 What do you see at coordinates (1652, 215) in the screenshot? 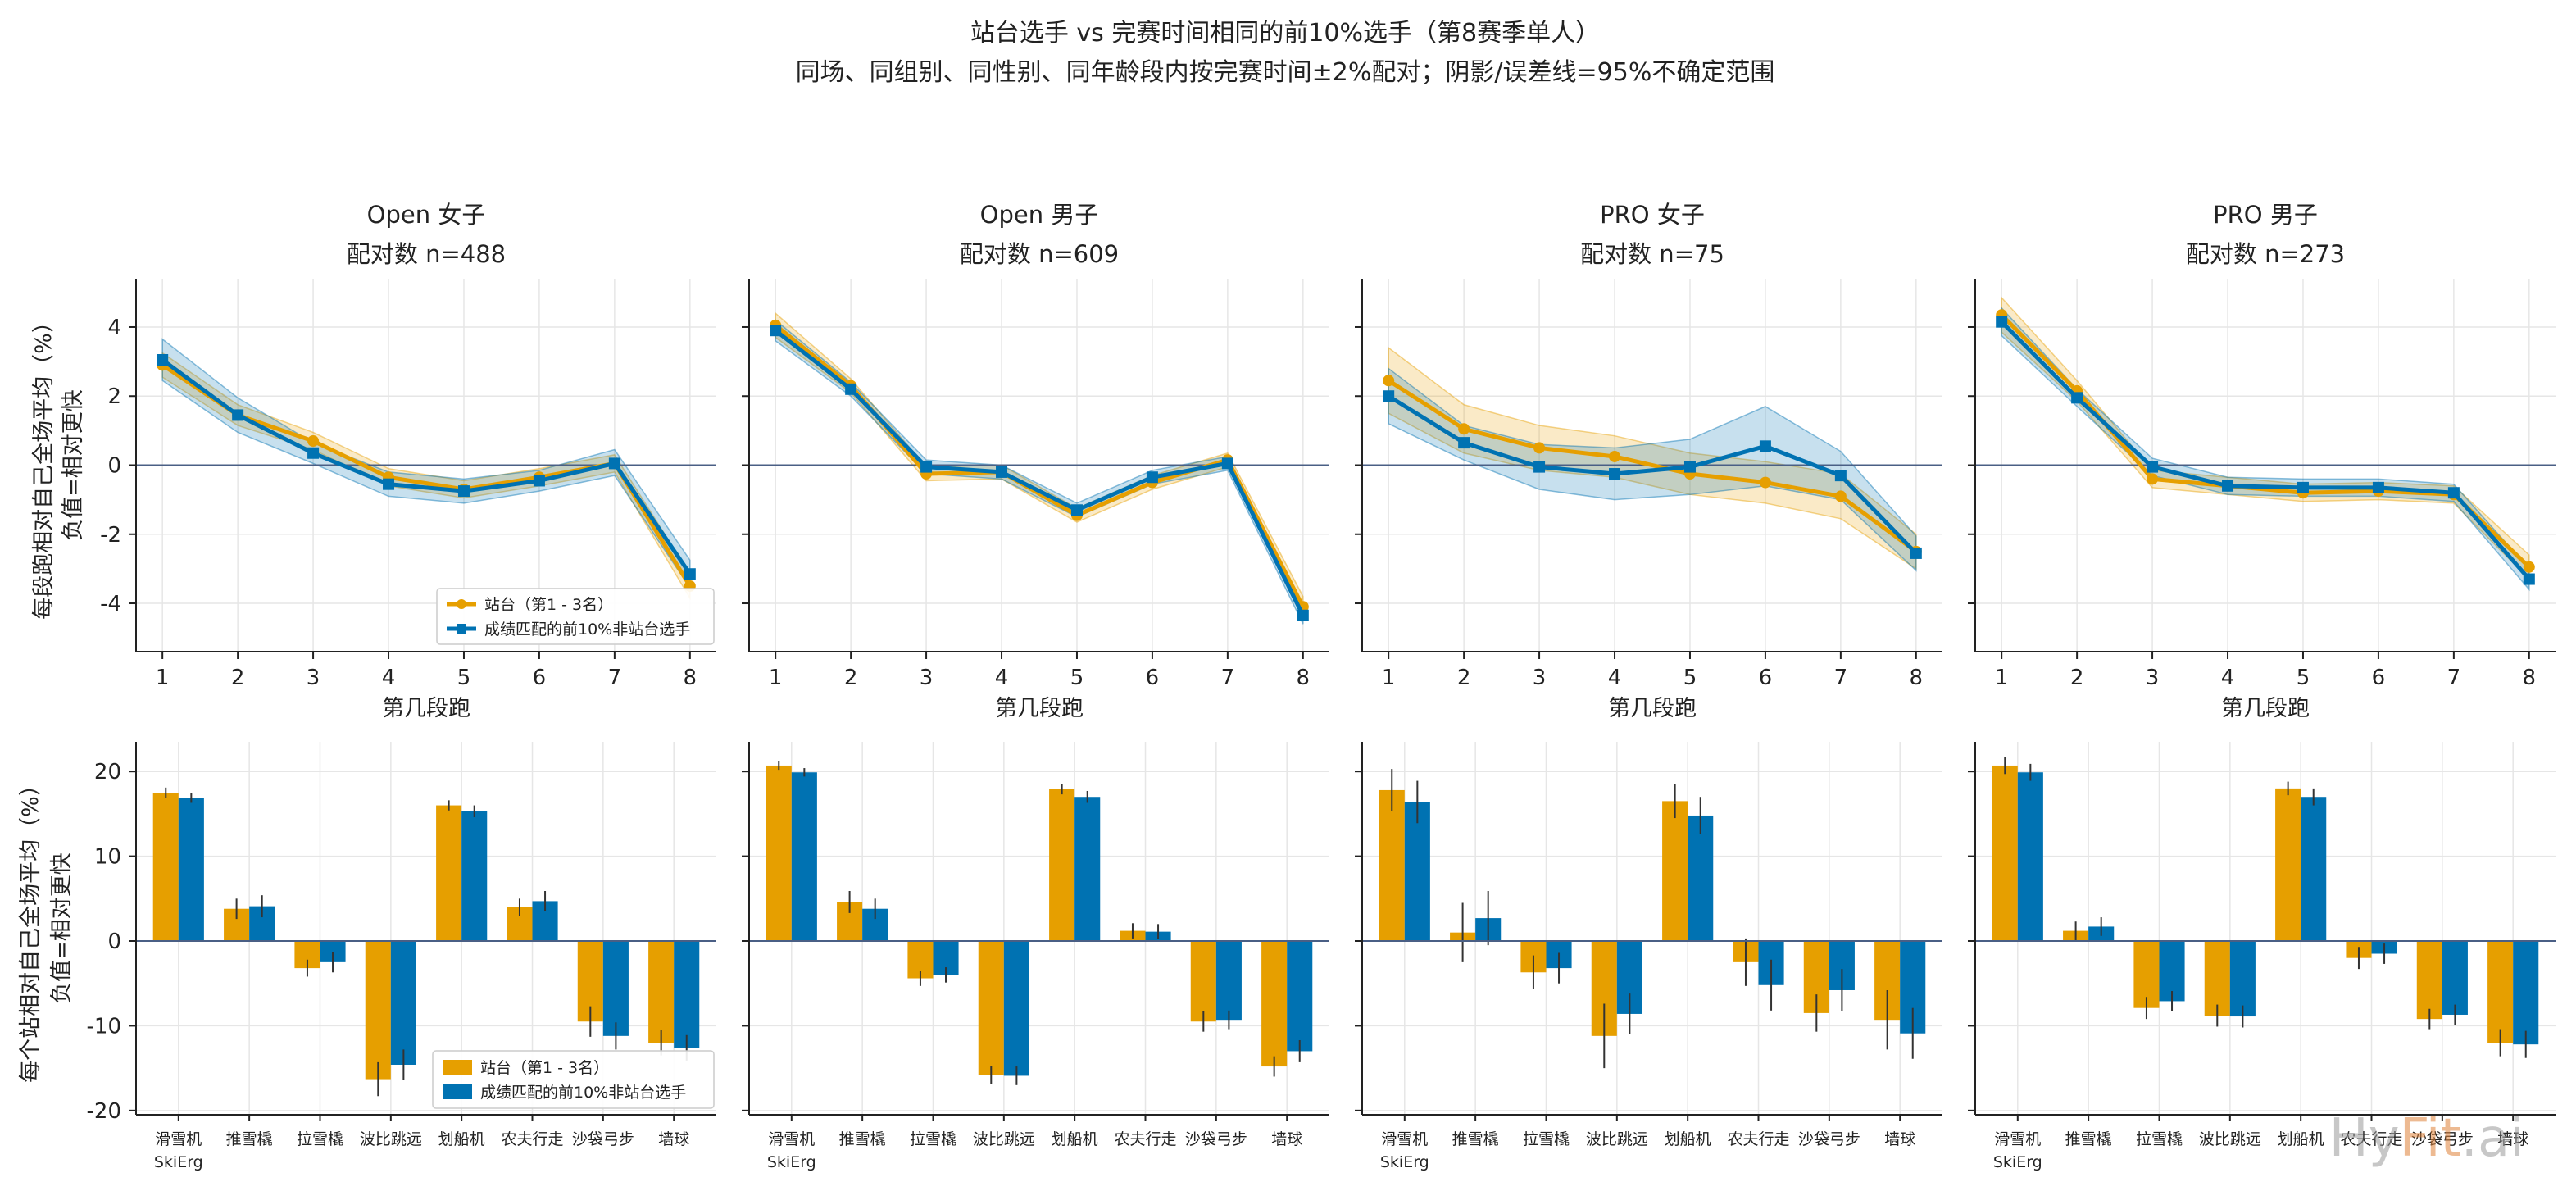
I see `panel-title: PRO 女子` at bounding box center [1652, 215].